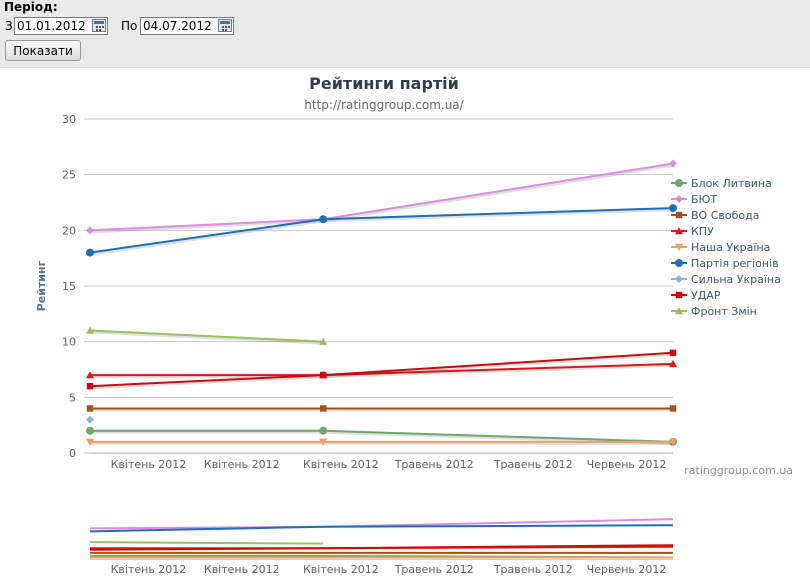  What do you see at coordinates (69, 119) in the screenshot?
I see `y-tick-label: 30` at bounding box center [69, 119].